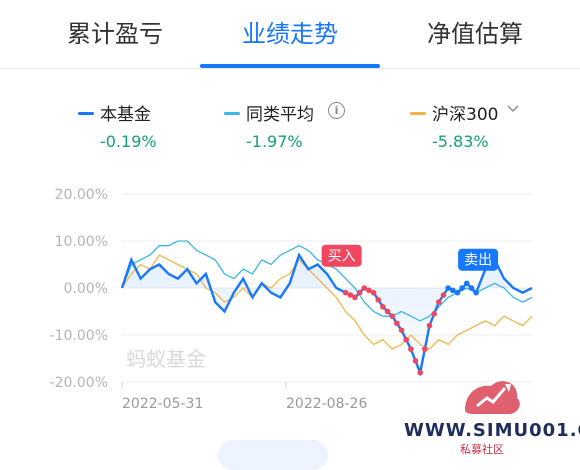  What do you see at coordinates (410, 328) in the screenshot?
I see `holding-period-dots` at bounding box center [410, 328].